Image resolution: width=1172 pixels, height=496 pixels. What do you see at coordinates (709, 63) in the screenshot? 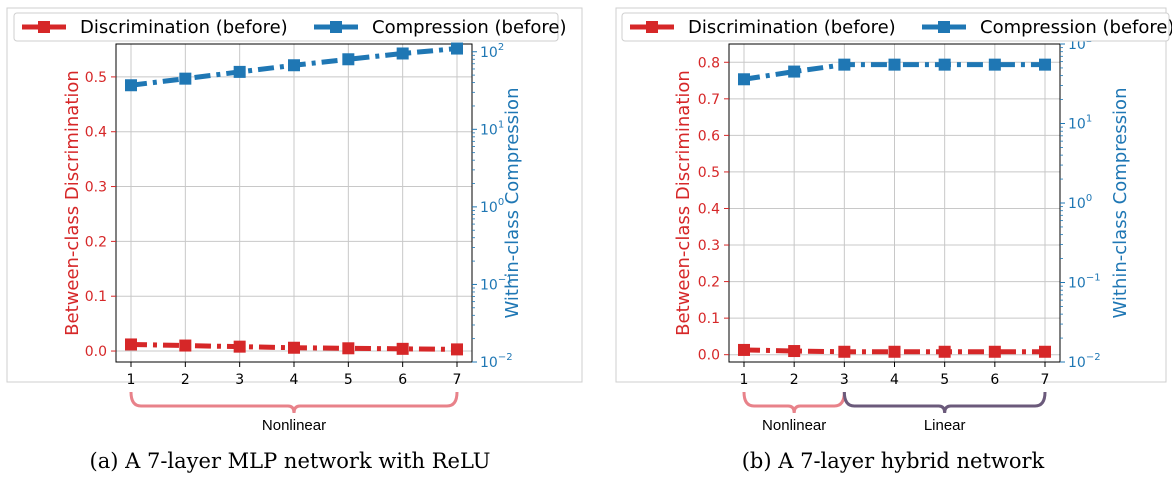
I see `left-y-tick-label: 0.8` at bounding box center [709, 63].